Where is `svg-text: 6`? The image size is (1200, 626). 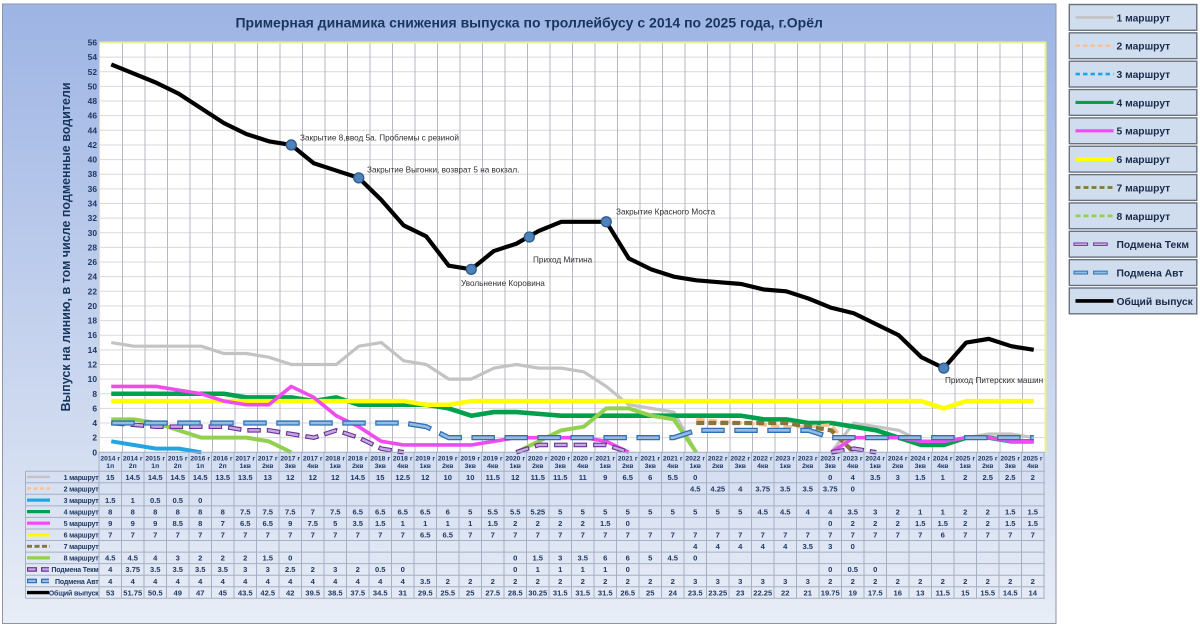
svg-text: 6 is located at coordinates (943, 535).